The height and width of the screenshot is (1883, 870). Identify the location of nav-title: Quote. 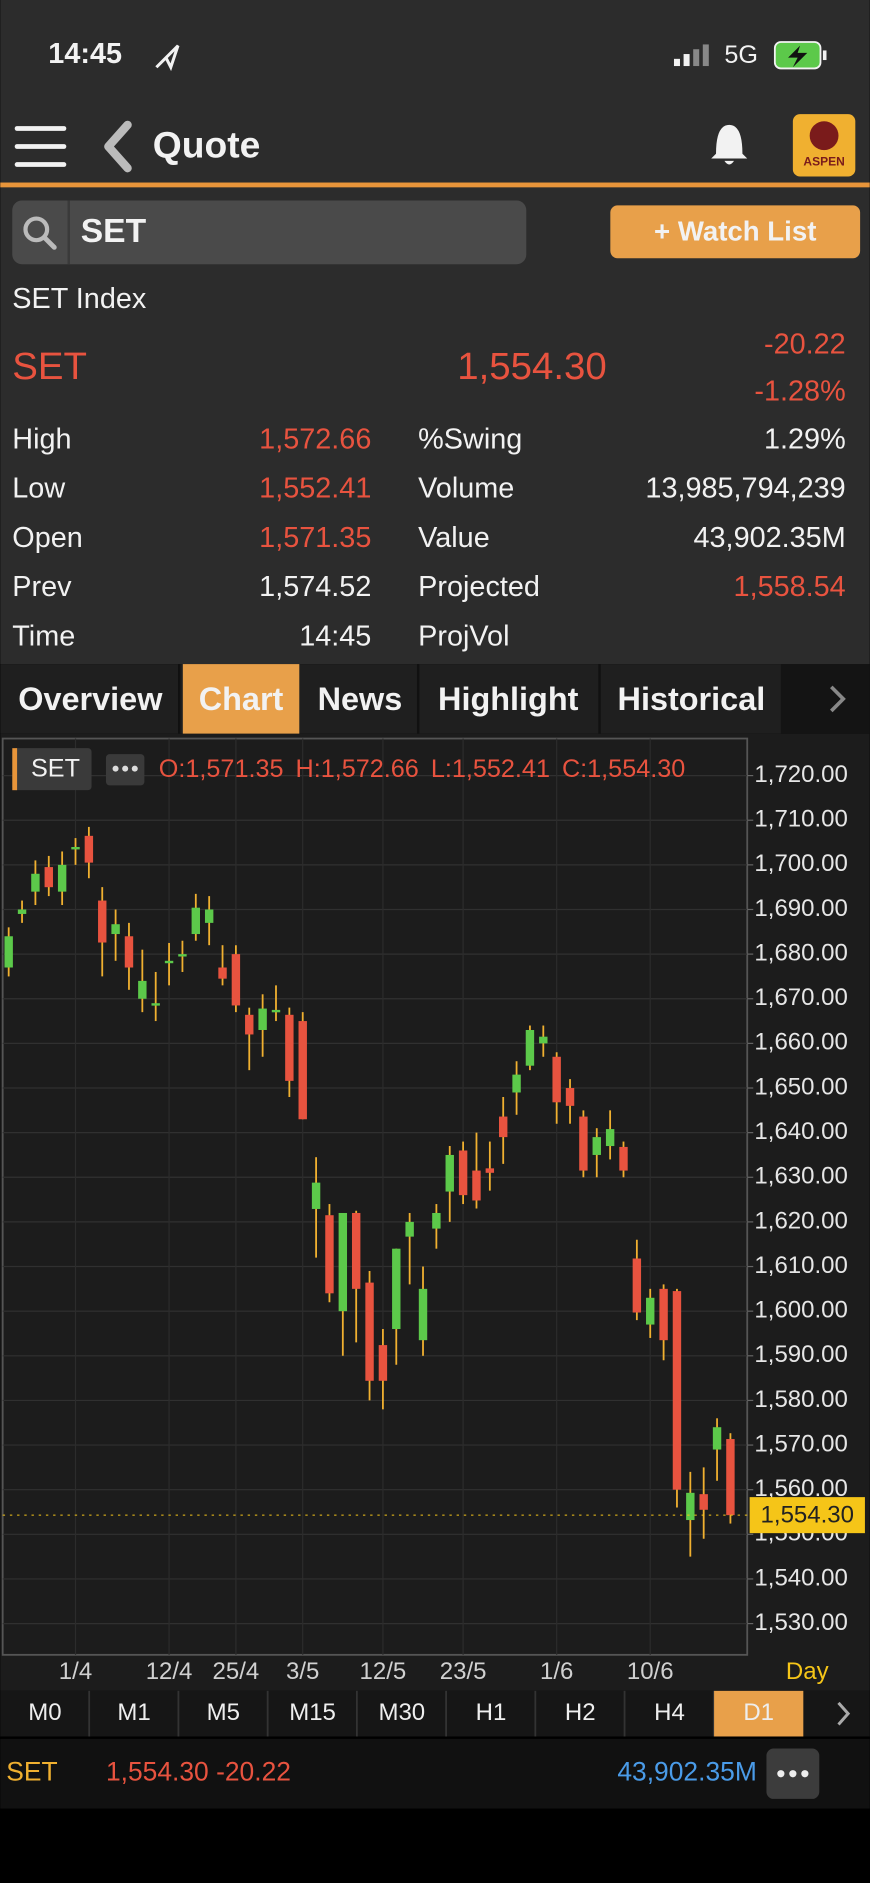
(207, 145).